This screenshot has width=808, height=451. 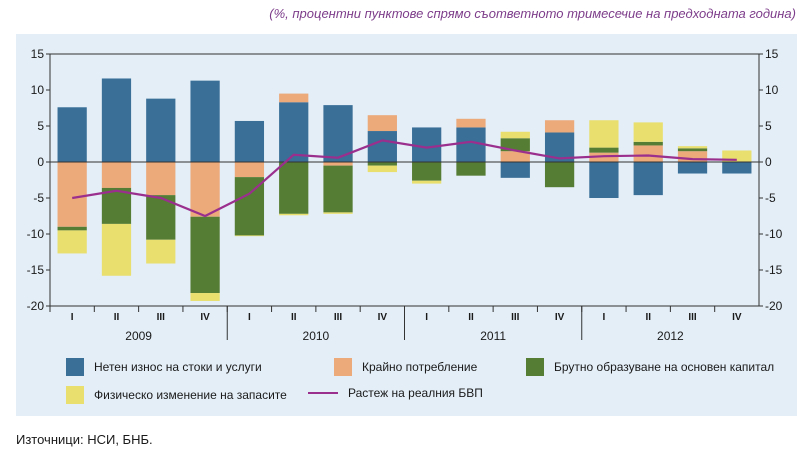 What do you see at coordinates (515, 317) in the screenshot?
I see `quarter-label-10: III` at bounding box center [515, 317].